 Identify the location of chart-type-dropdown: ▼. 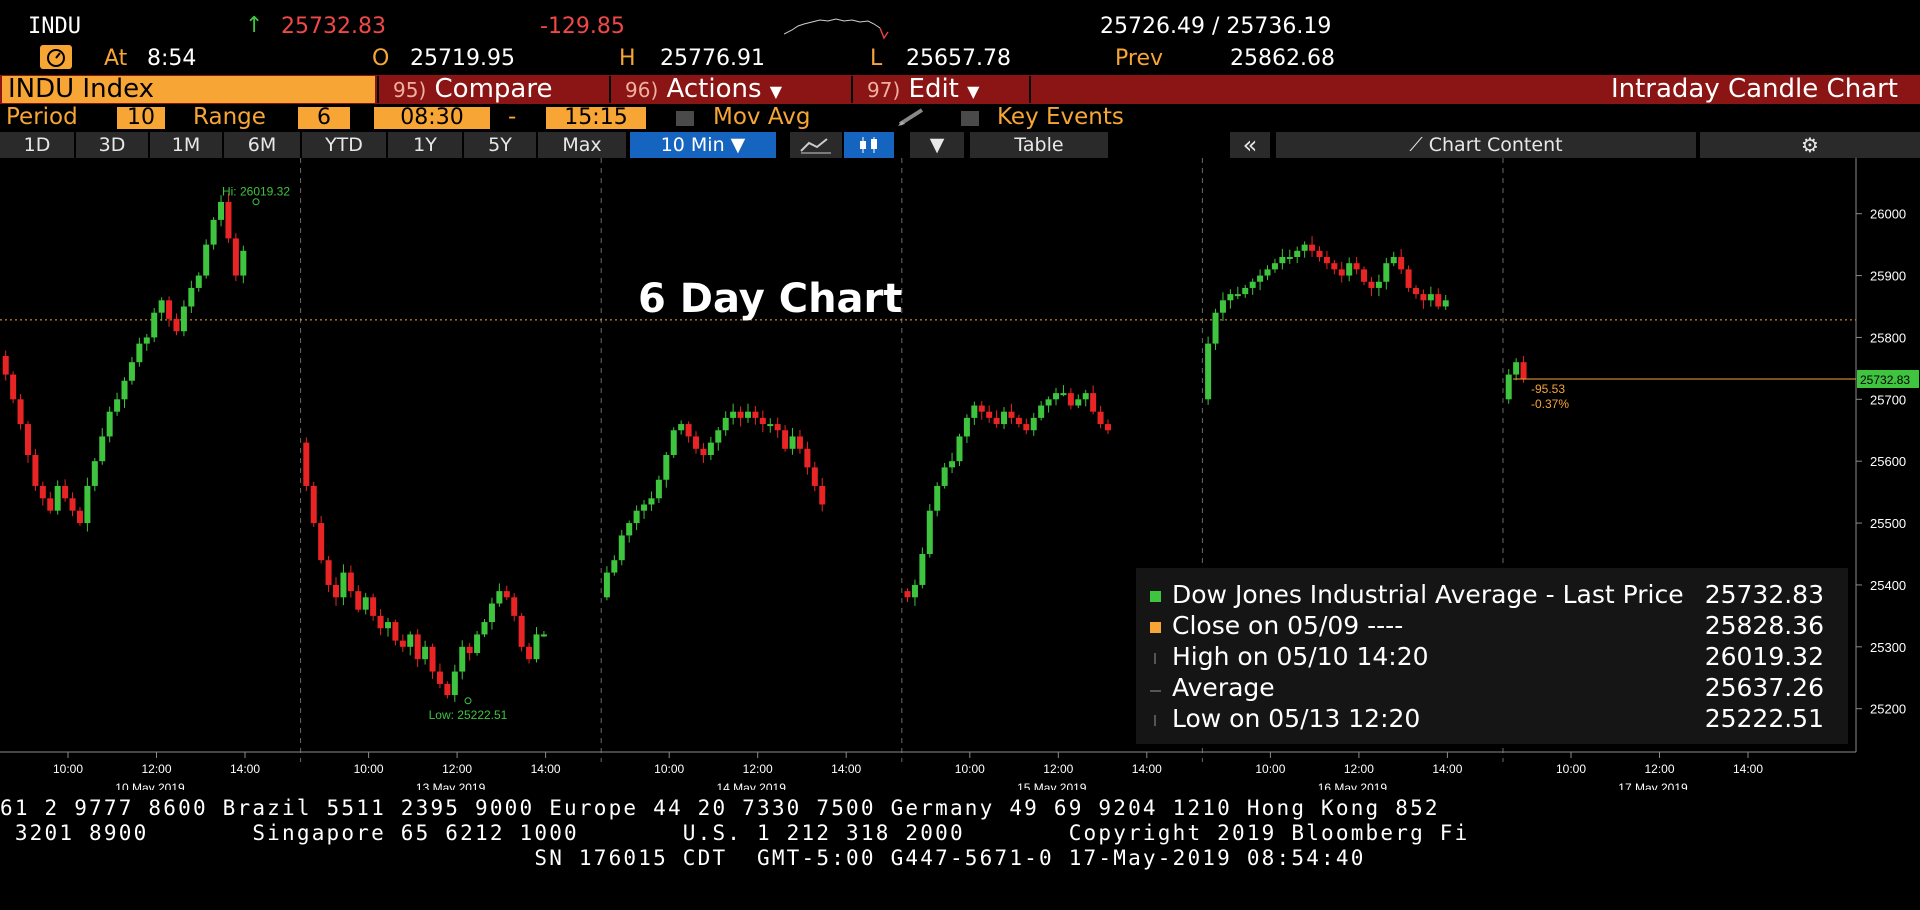
(937, 145).